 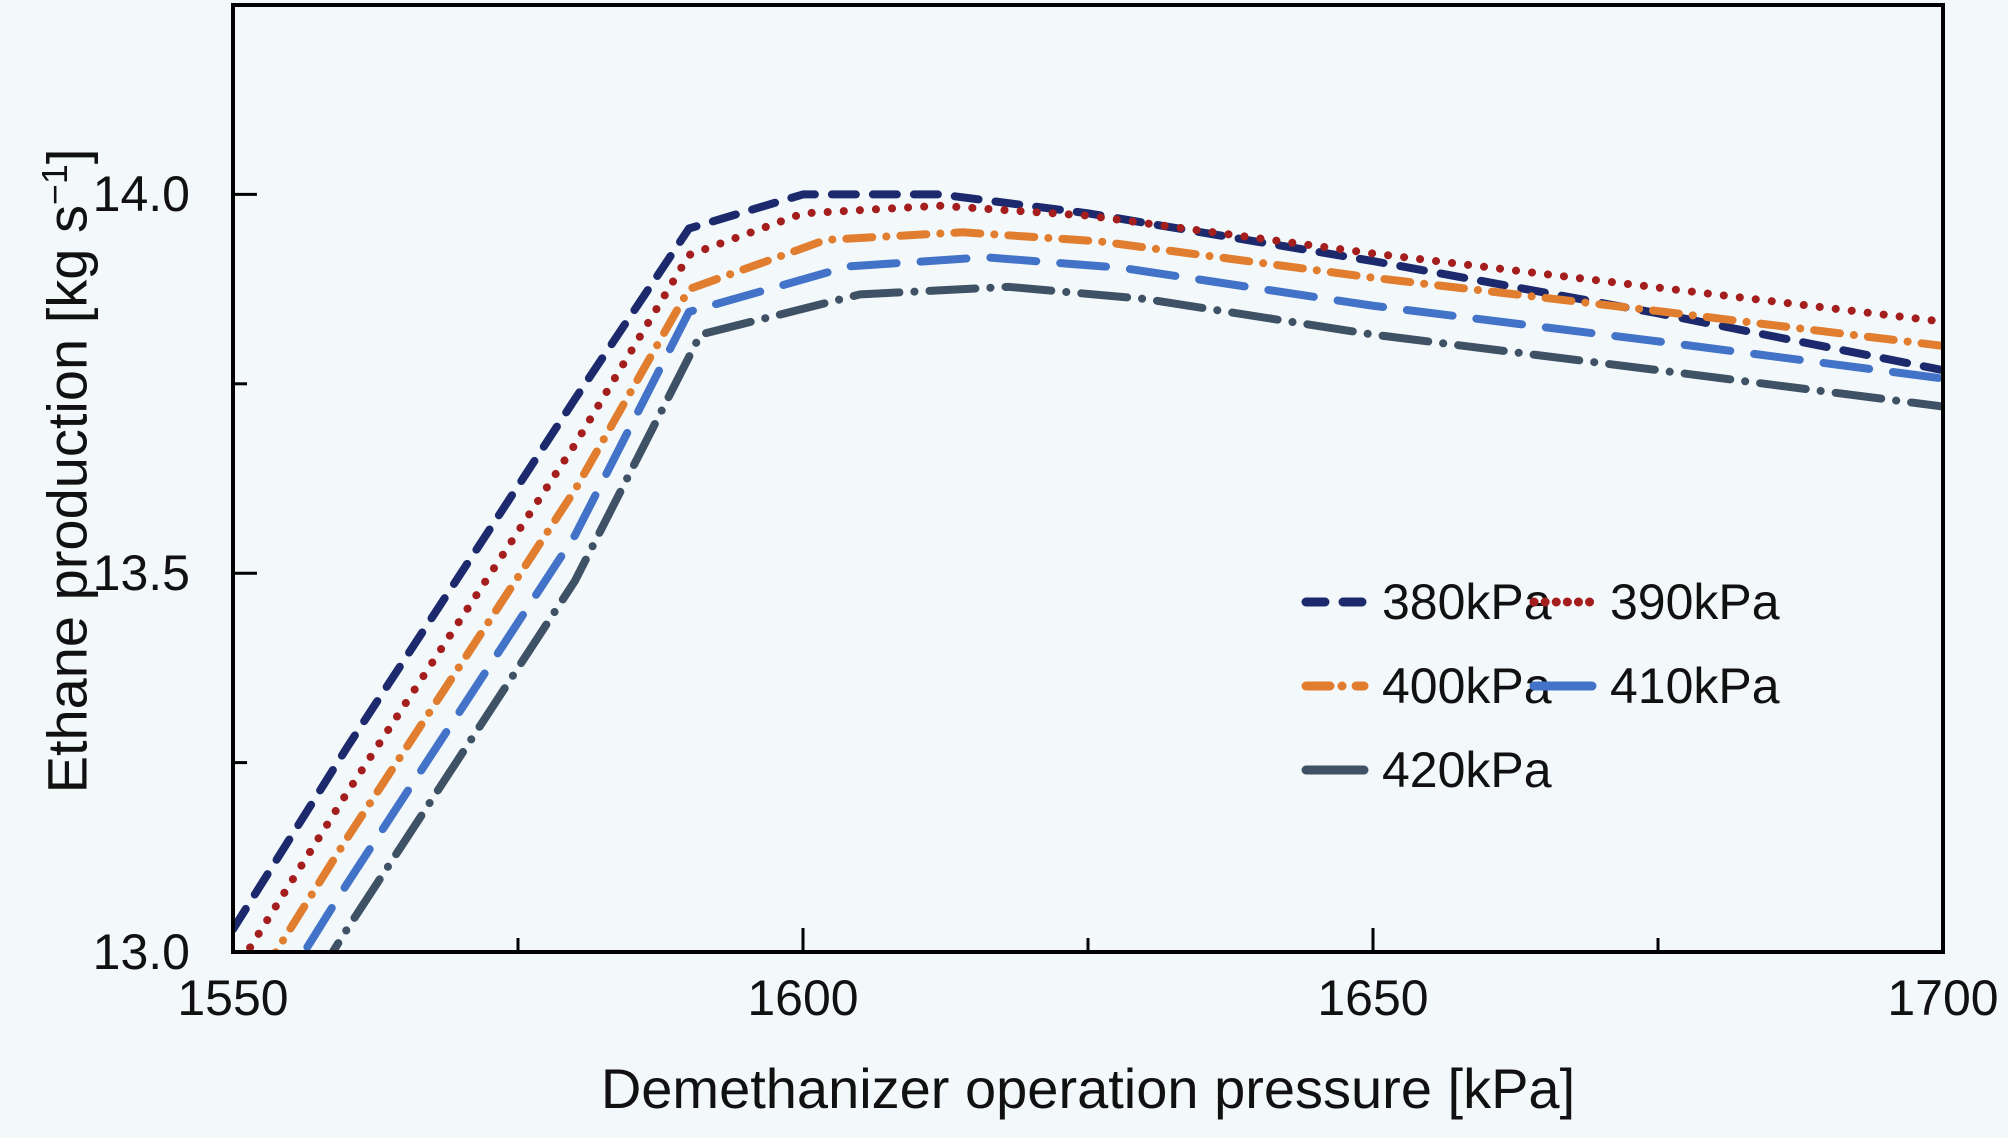 I want to click on y-axis-title-end: ], so click(x=67, y=156).